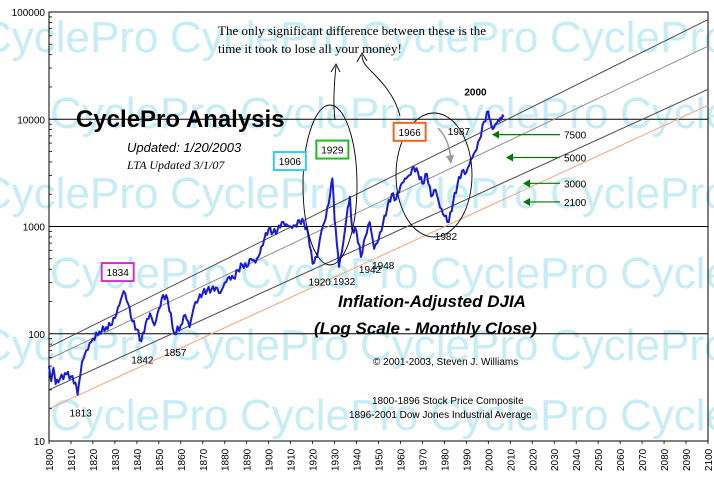  Describe the element at coordinates (138, 459) in the screenshot. I see `x-tick-label: 1840` at that location.